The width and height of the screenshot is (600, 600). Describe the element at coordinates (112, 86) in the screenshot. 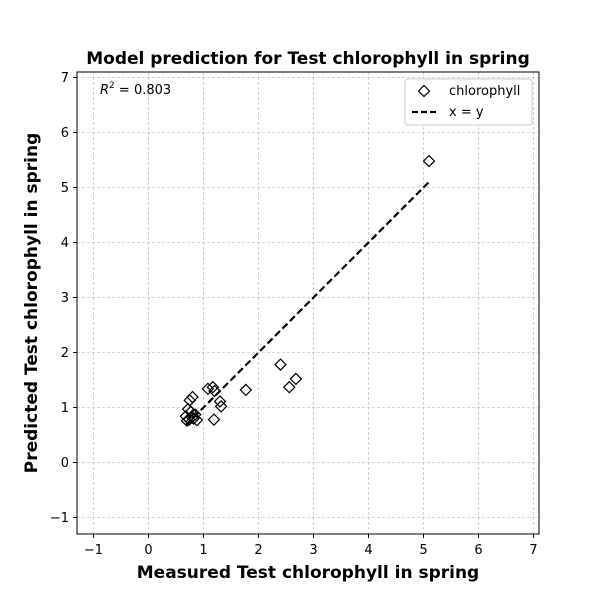

I see `r-squared-superscript: 2` at that location.